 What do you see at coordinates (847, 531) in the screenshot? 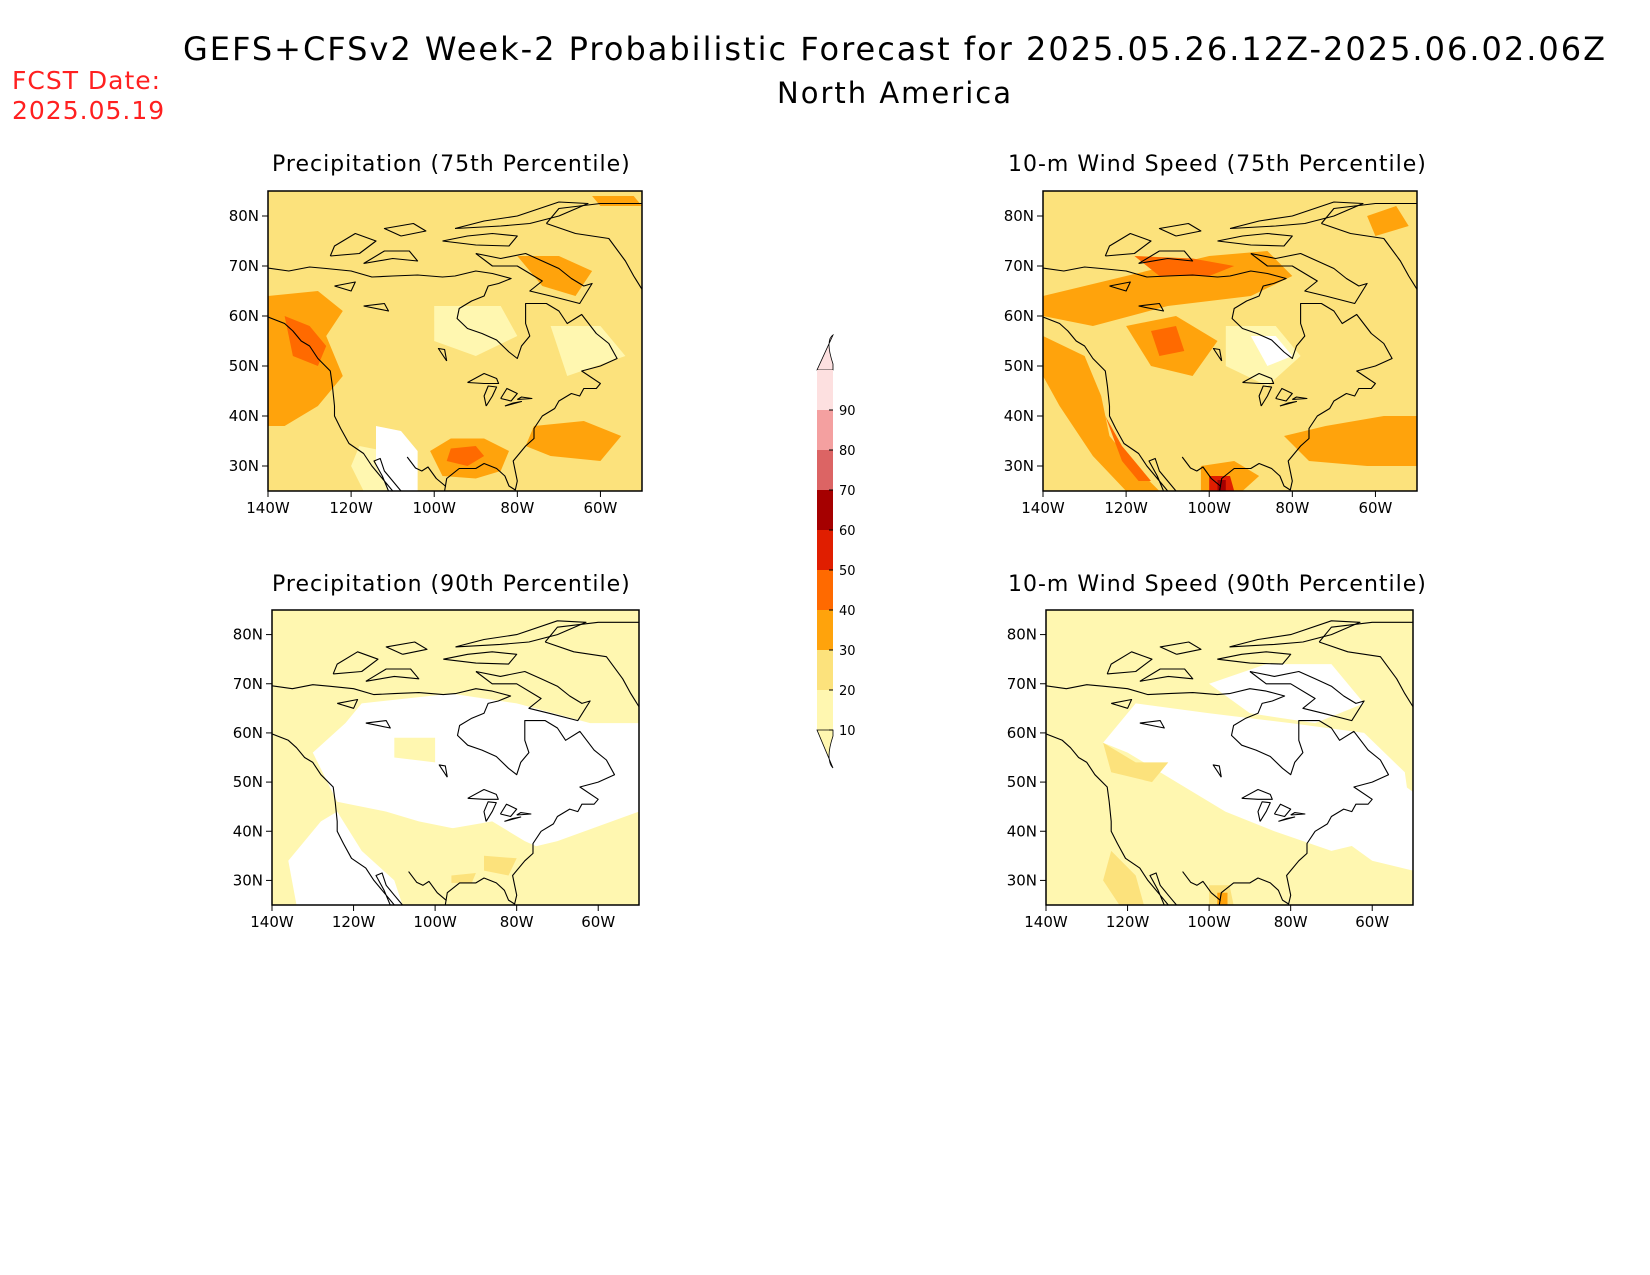
I see `colorbar-label: 60` at bounding box center [847, 531].